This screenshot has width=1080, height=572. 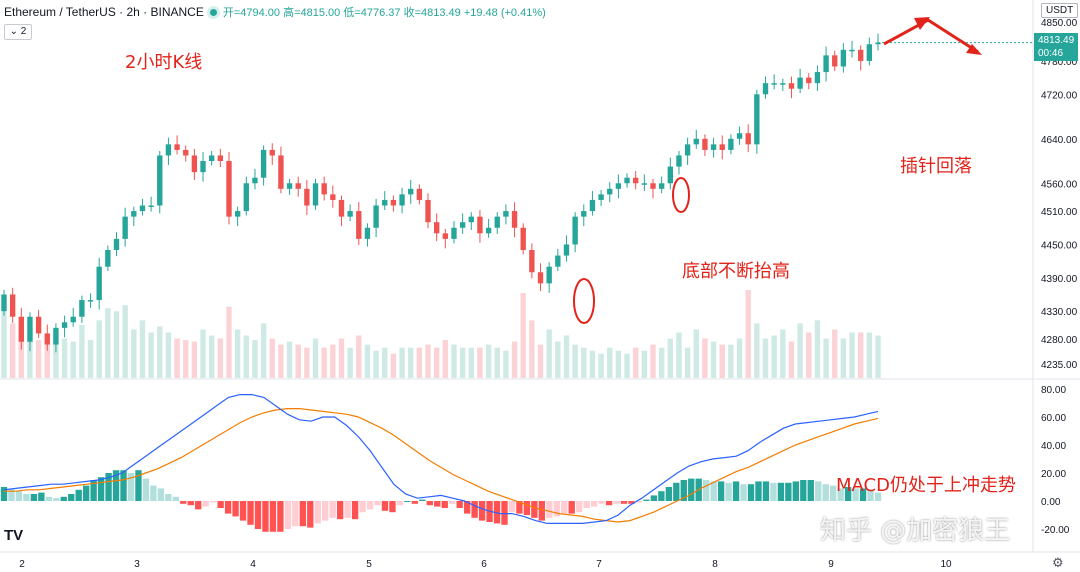 What do you see at coordinates (104, 12) in the screenshot?
I see `symbol-title: Ethereum / TetherUS · 2h · BINANCE` at bounding box center [104, 12].